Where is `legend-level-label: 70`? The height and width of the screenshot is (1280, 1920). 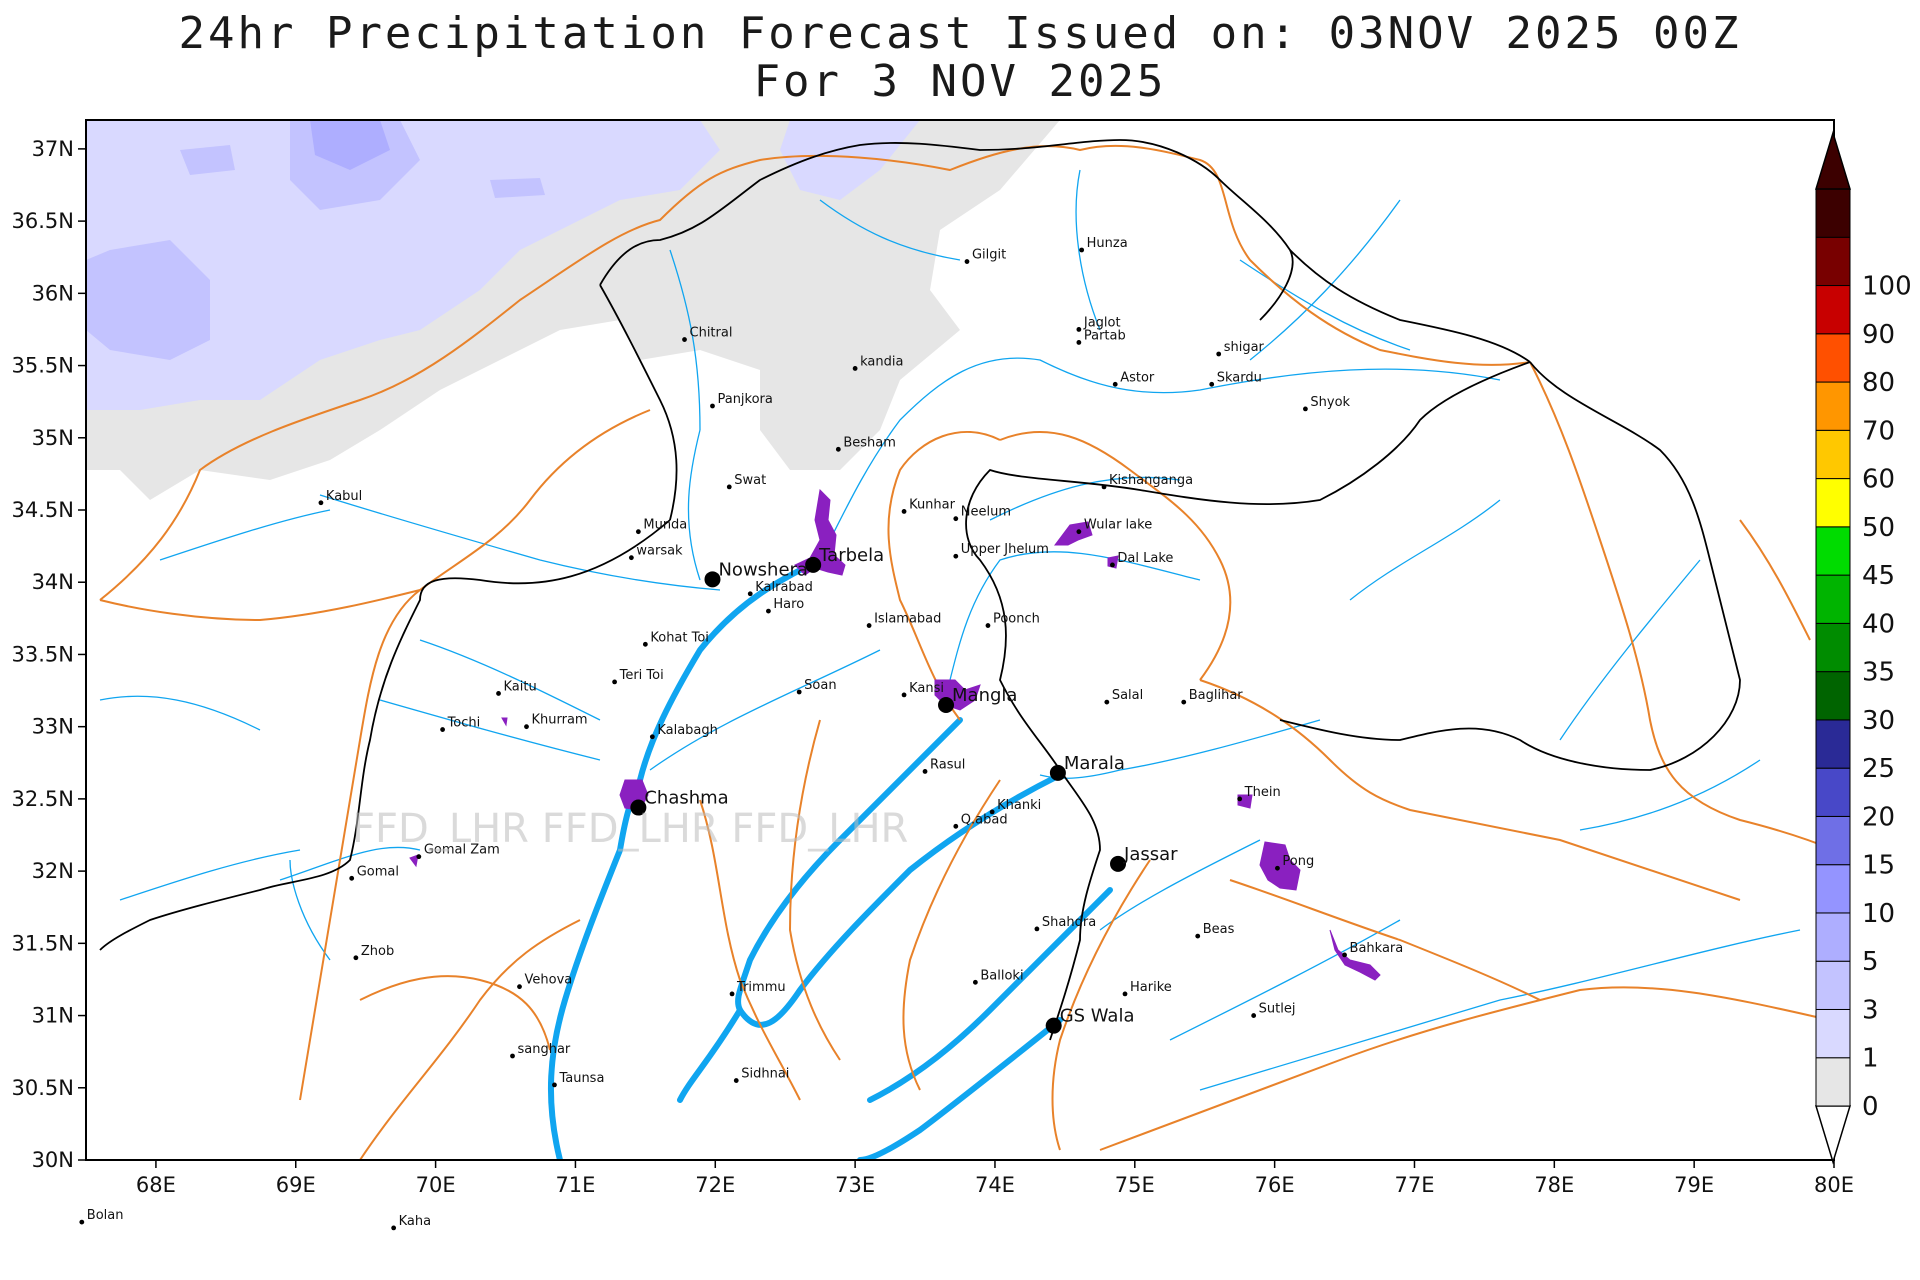 legend-level-label: 70 is located at coordinates (1878, 431).